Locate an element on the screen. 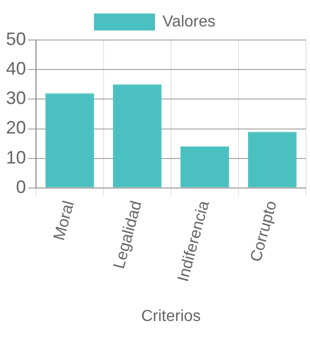  x-axis-title: Criterios is located at coordinates (171, 316).